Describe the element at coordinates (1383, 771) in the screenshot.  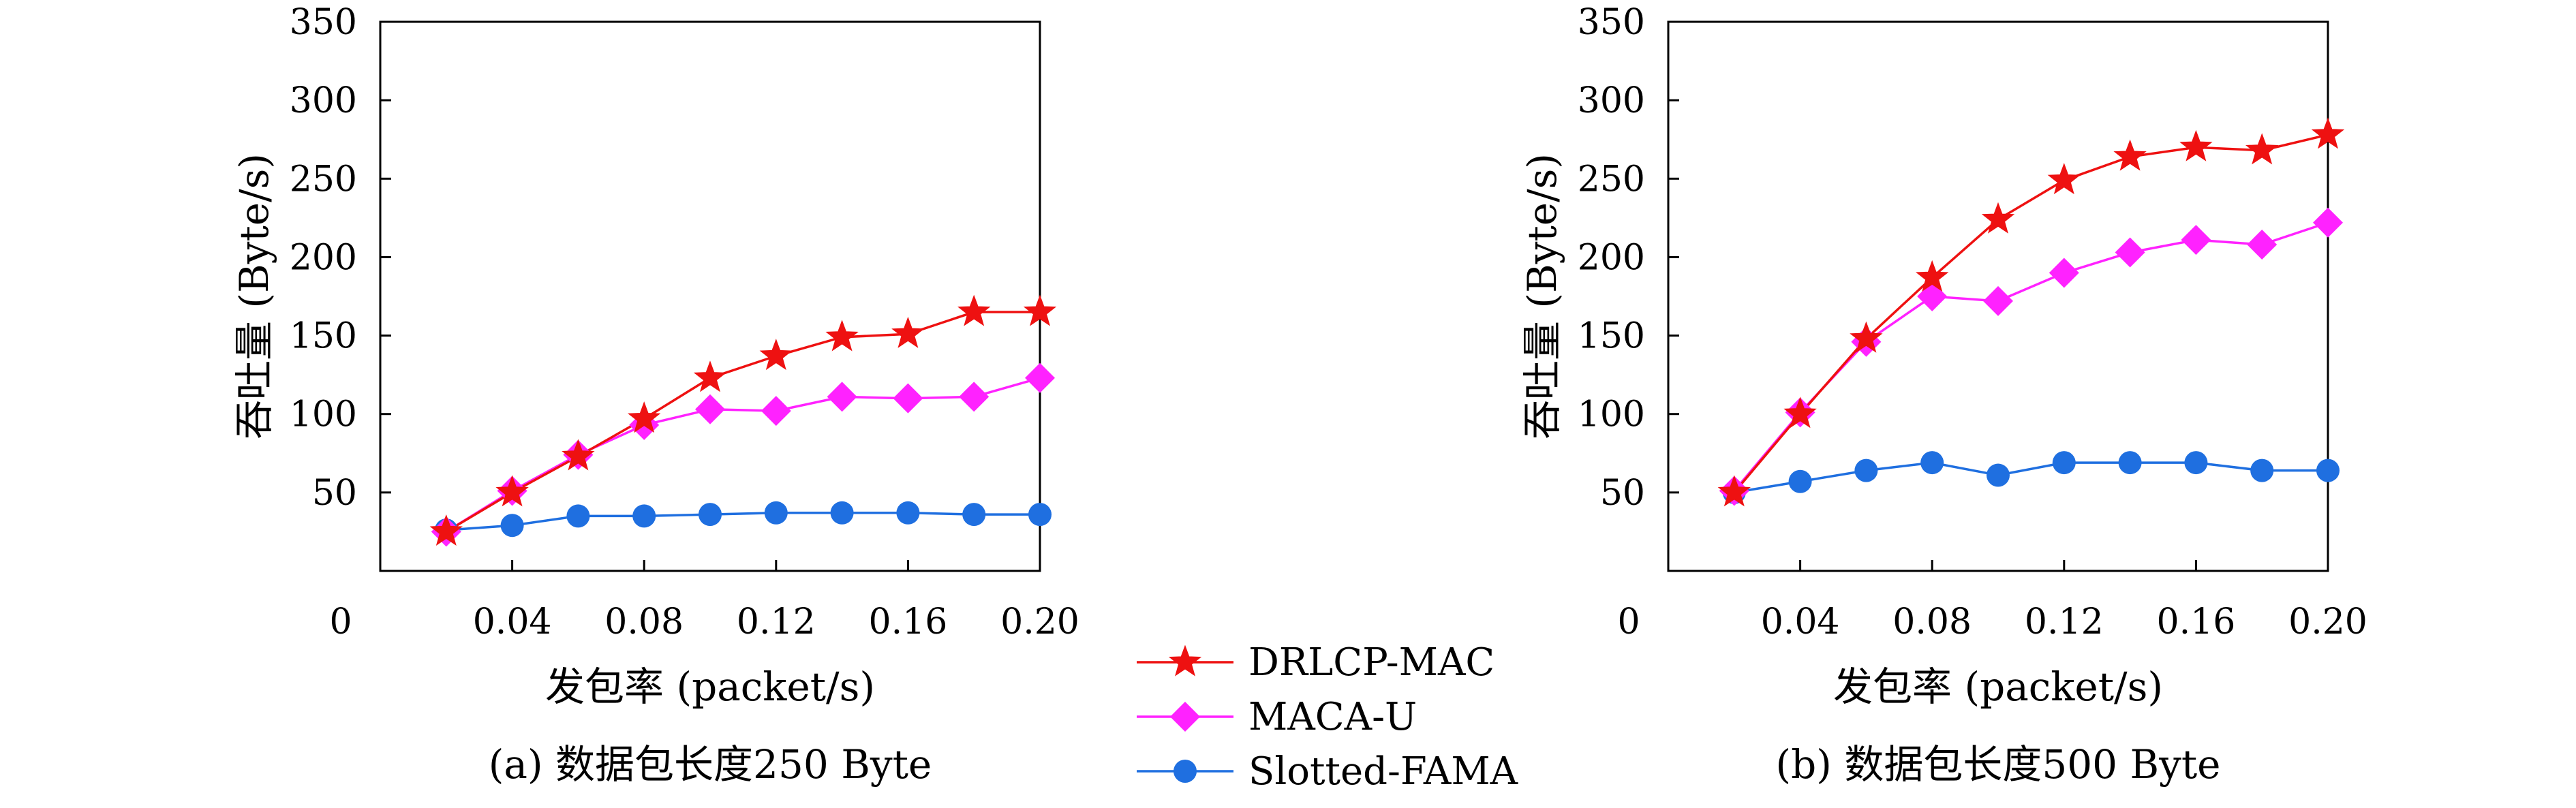
I see `legend-label: Slotted-FAMA` at that location.